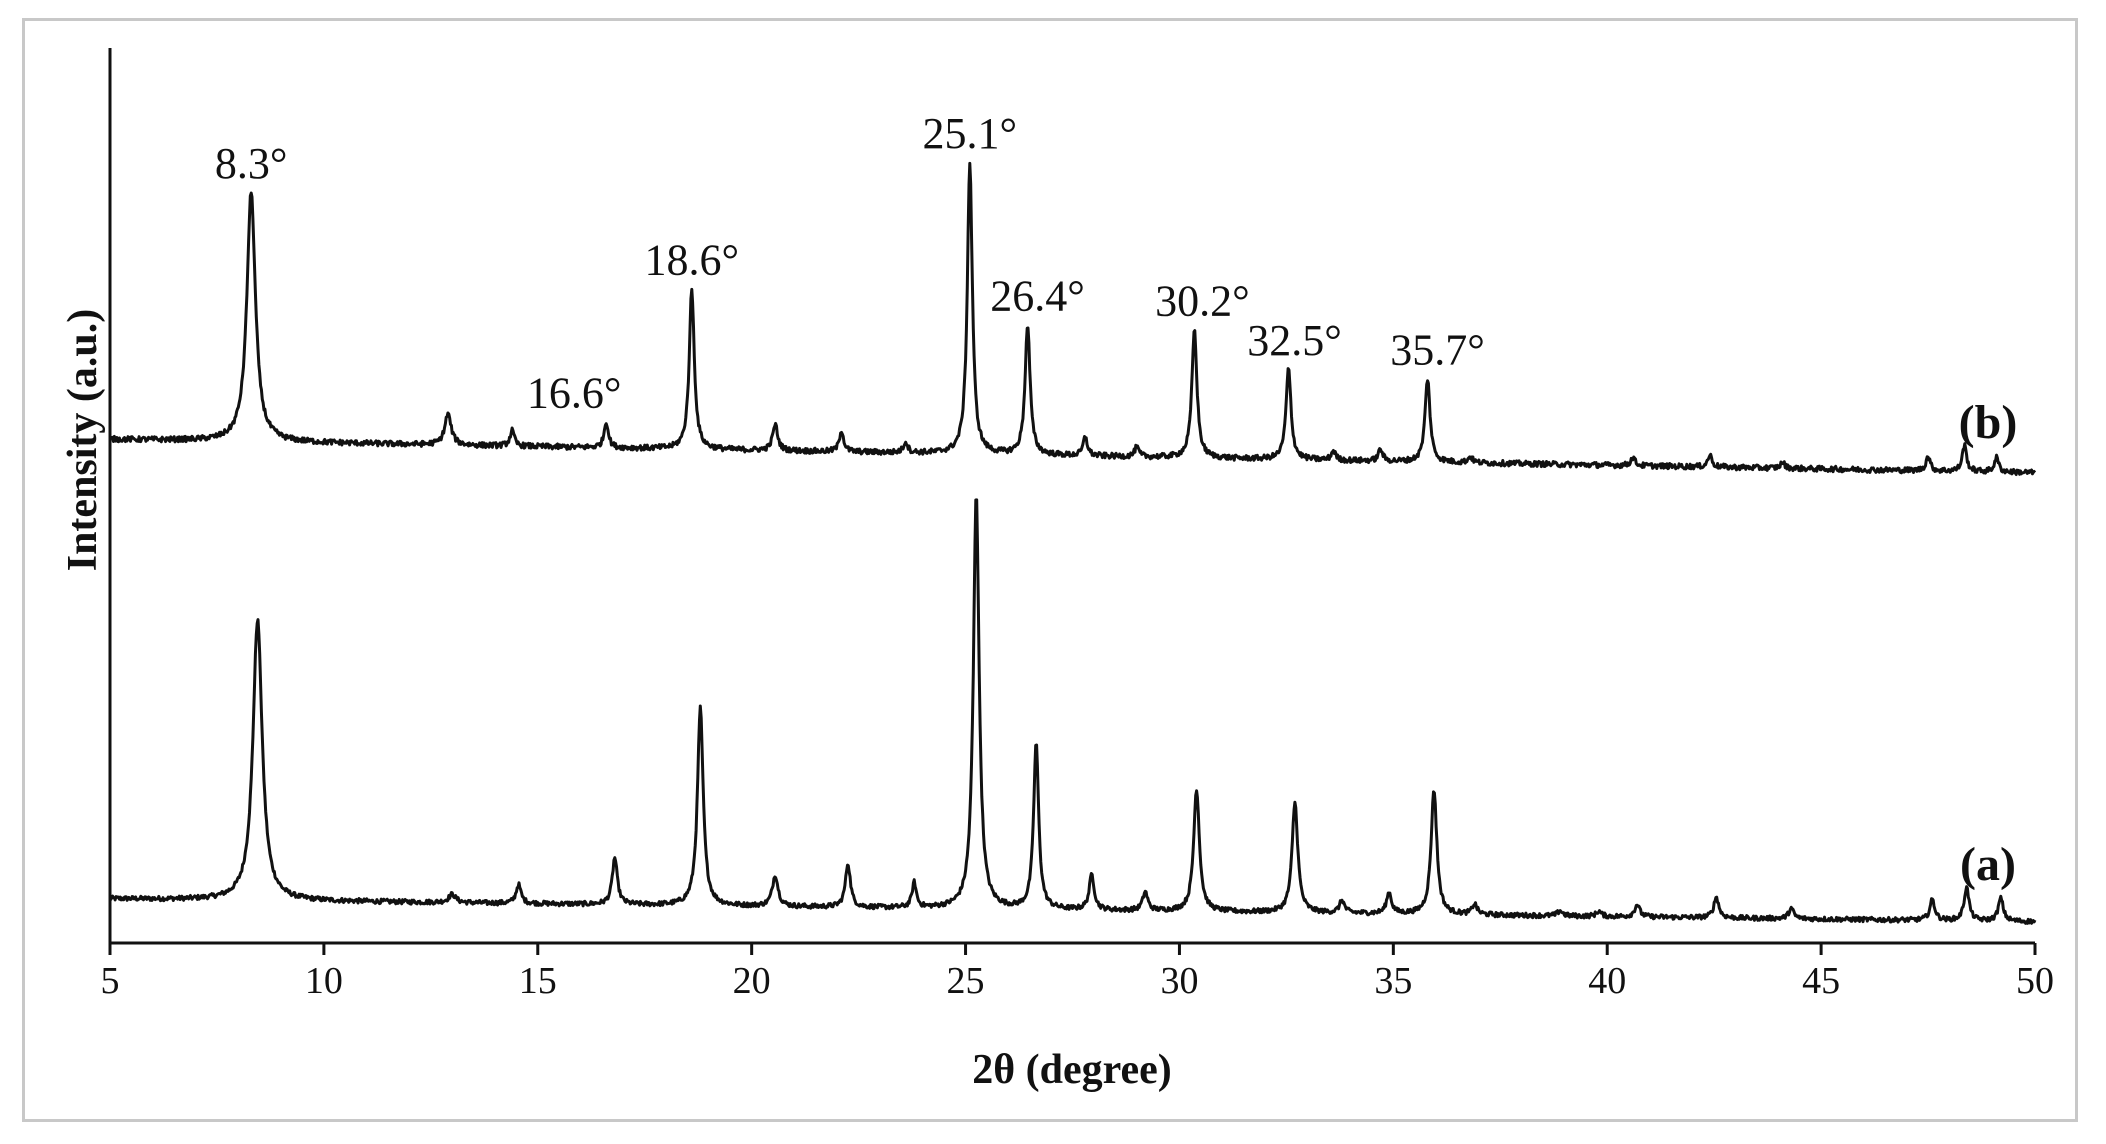 The width and height of the screenshot is (2106, 1144). I want to click on peak-label: 8.3°, so click(251, 163).